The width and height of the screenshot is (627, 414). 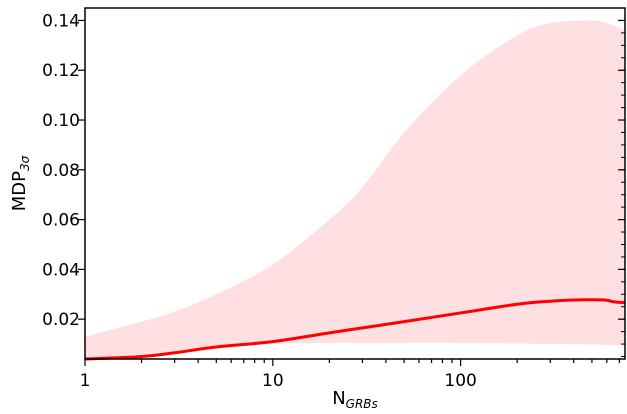 What do you see at coordinates (350, 375) in the screenshot?
I see `x-axis-ticks: 1 10 100` at bounding box center [350, 375].